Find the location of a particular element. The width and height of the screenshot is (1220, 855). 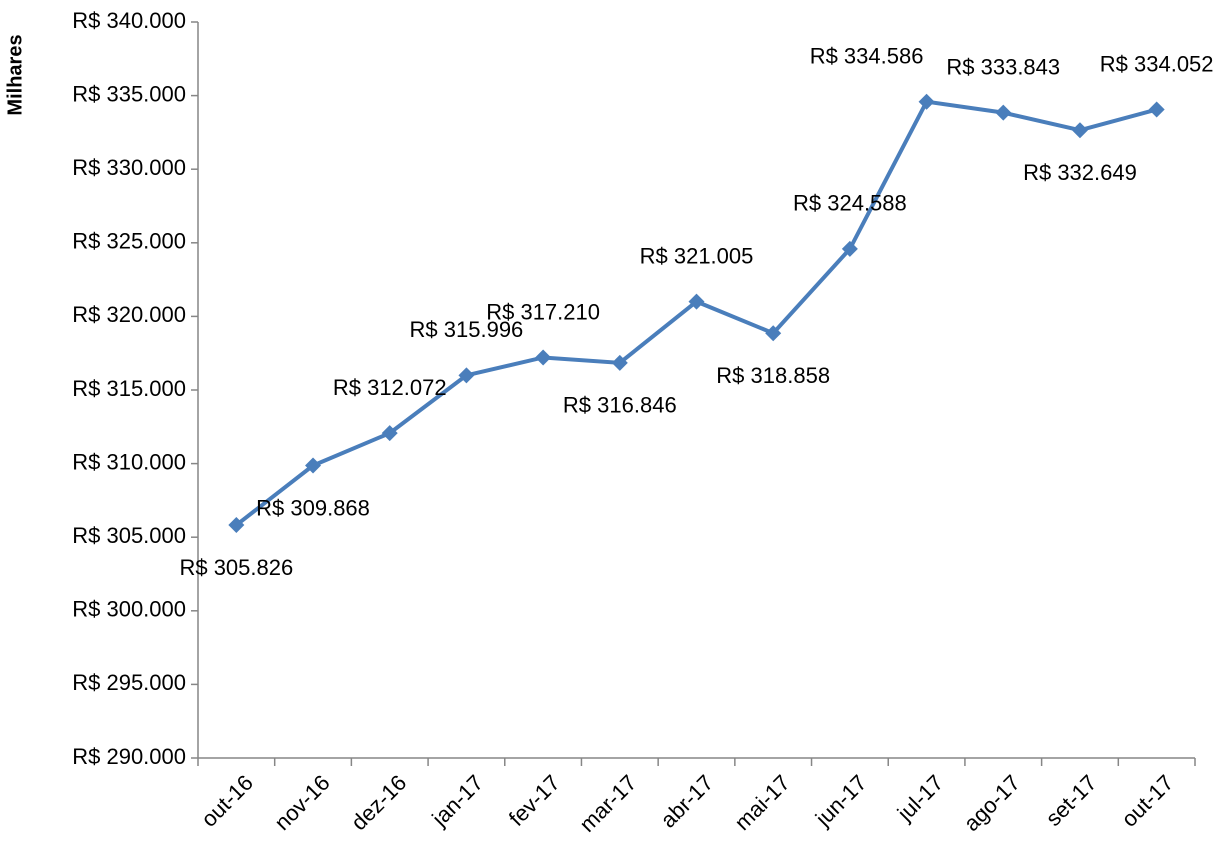

y-tick-label: R$ 310.000 is located at coordinates (129, 461).